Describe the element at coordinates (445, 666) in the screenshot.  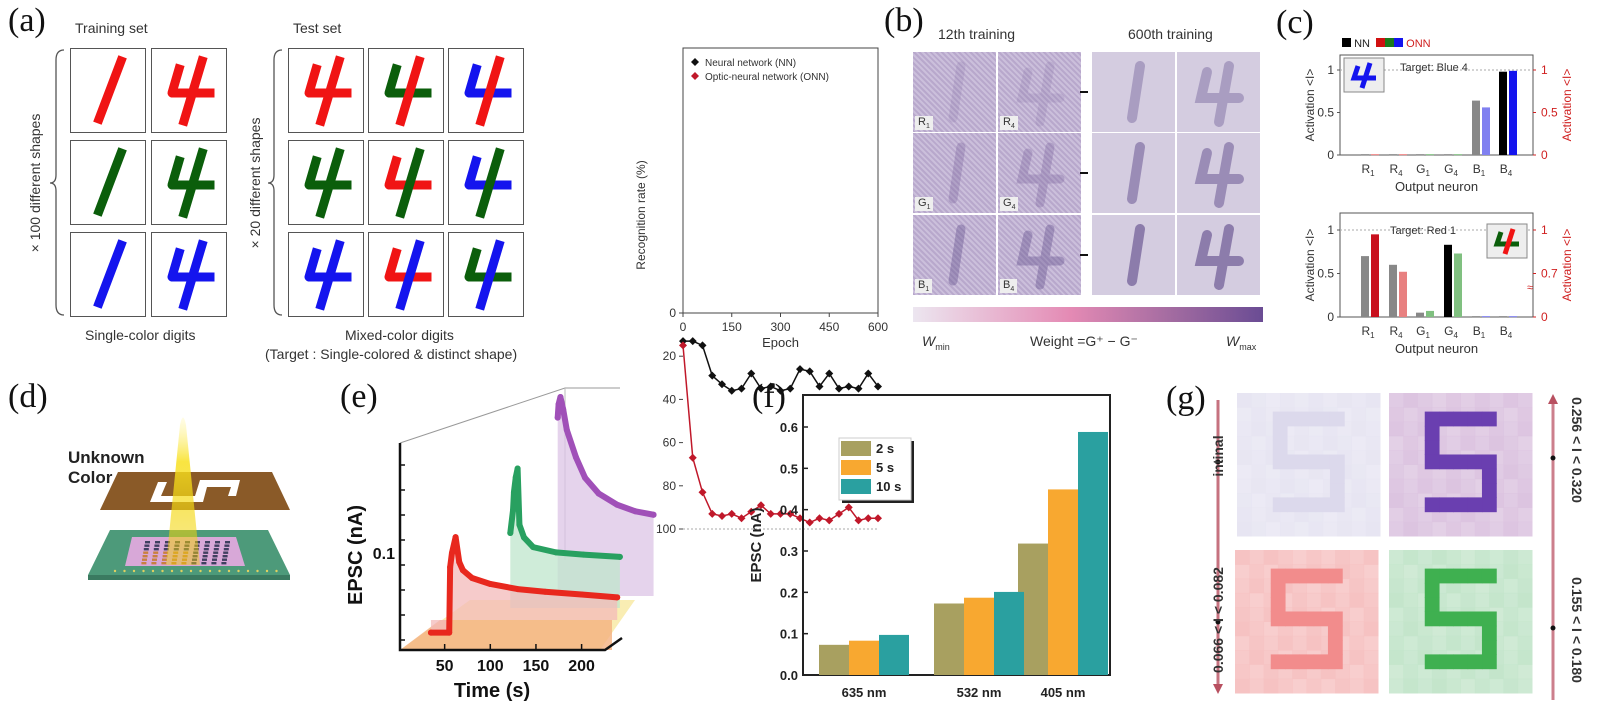
I see `x-tick-label: 50` at that location.